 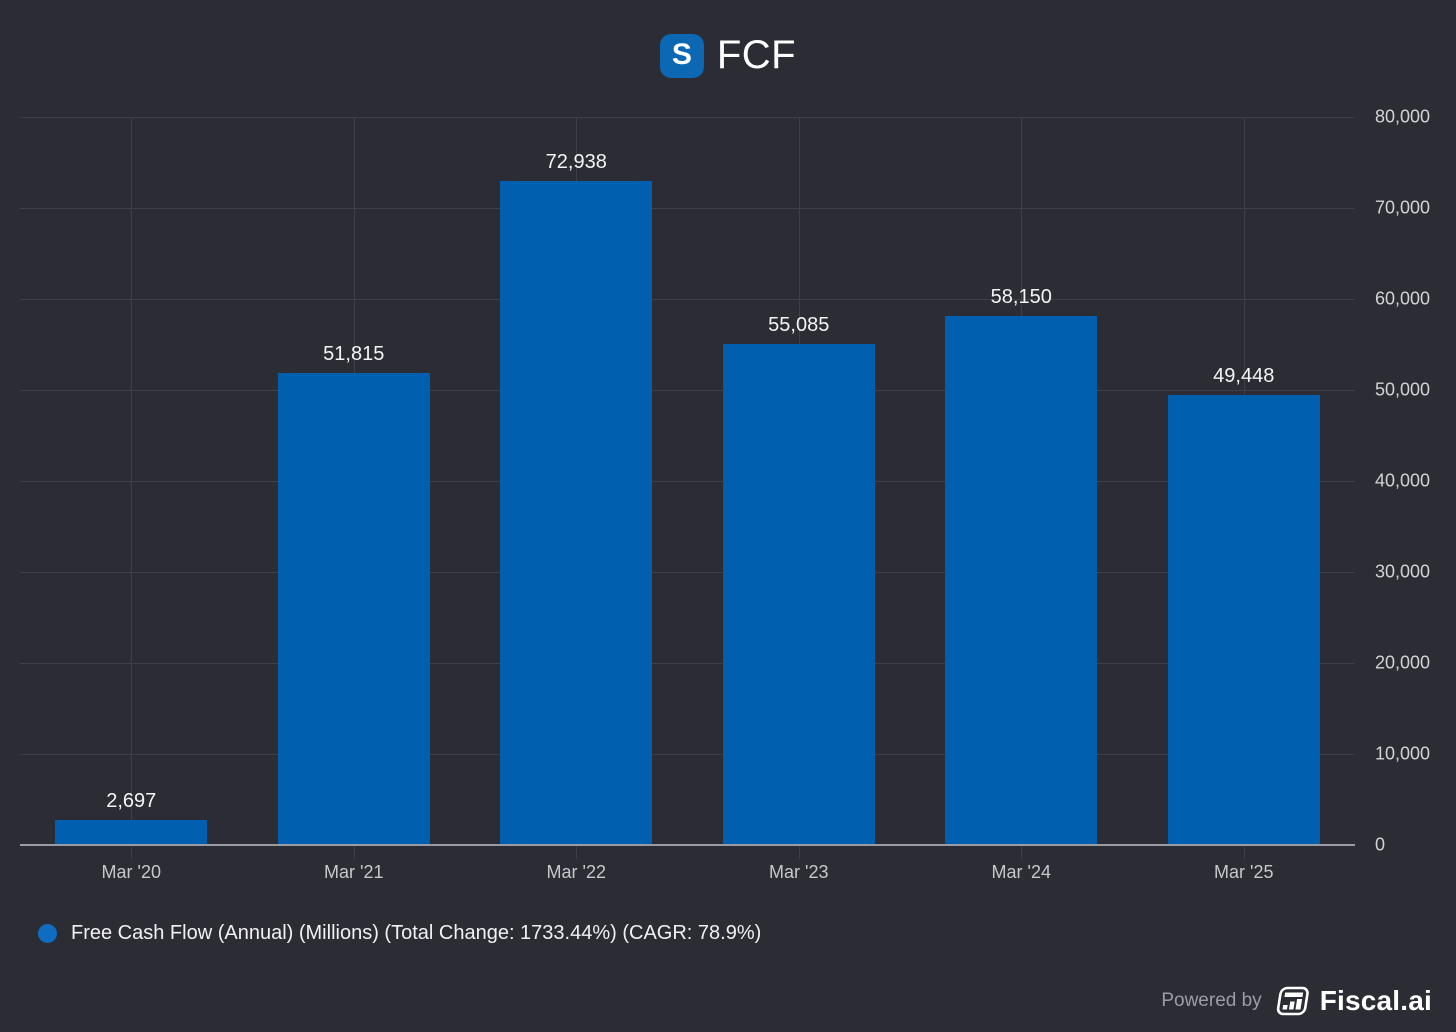 What do you see at coordinates (756, 55) in the screenshot?
I see `page-title: FCF` at bounding box center [756, 55].